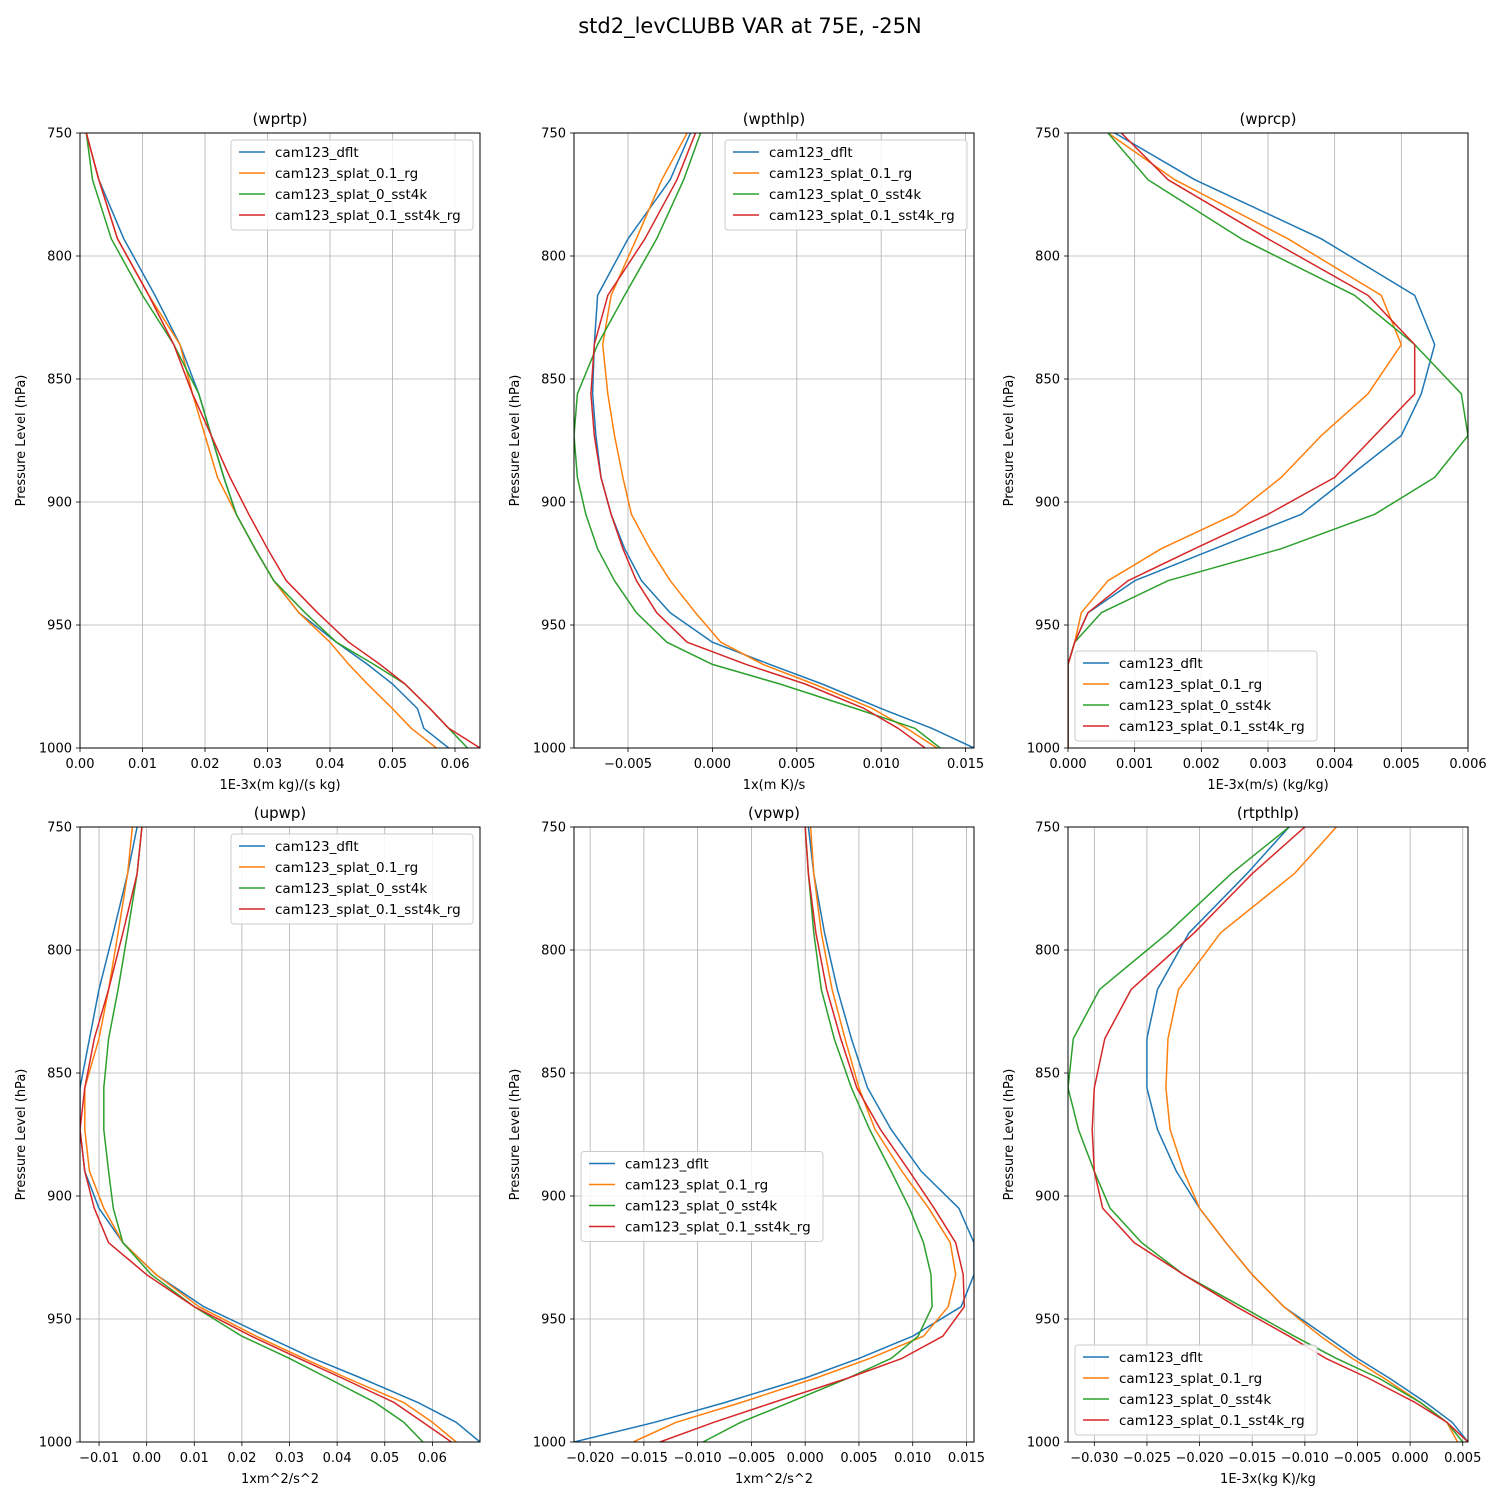 Image resolution: width=1500 pixels, height=1500 pixels. Describe the element at coordinates (644, 1458) in the screenshot. I see `x-tick-label: −0.015` at that location.